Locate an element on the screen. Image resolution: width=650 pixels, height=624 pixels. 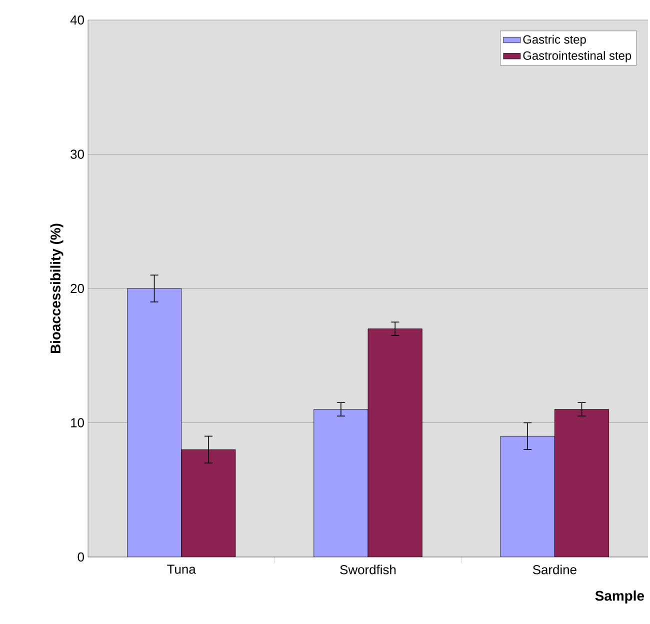
x-tick-label: Sardine is located at coordinates (554, 569).